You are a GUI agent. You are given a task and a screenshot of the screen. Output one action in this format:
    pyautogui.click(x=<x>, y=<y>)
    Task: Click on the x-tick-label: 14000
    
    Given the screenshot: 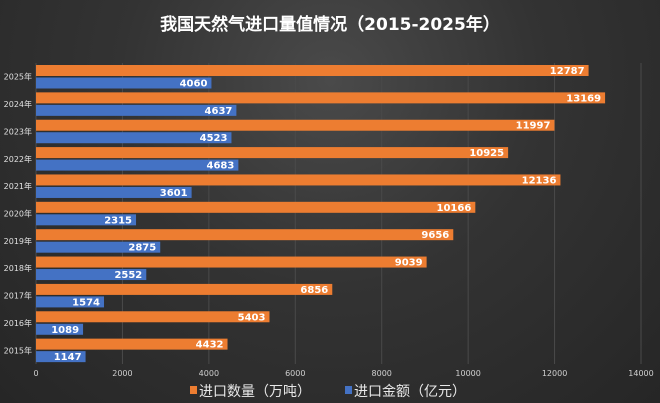 What is the action you would take?
    pyautogui.click(x=640, y=373)
    